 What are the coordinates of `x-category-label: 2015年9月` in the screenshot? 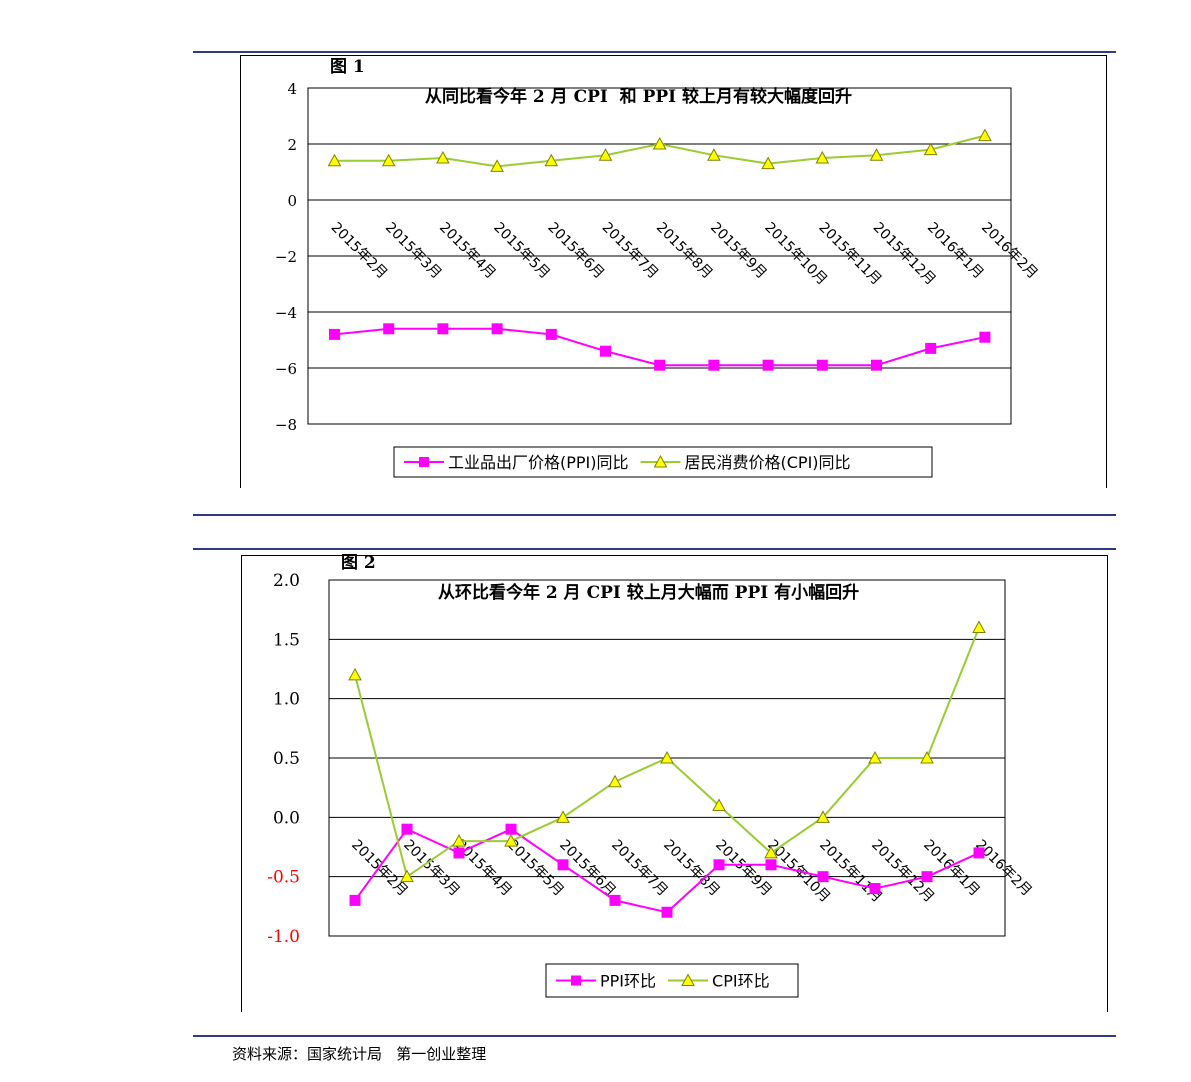 It's located at (738, 251).